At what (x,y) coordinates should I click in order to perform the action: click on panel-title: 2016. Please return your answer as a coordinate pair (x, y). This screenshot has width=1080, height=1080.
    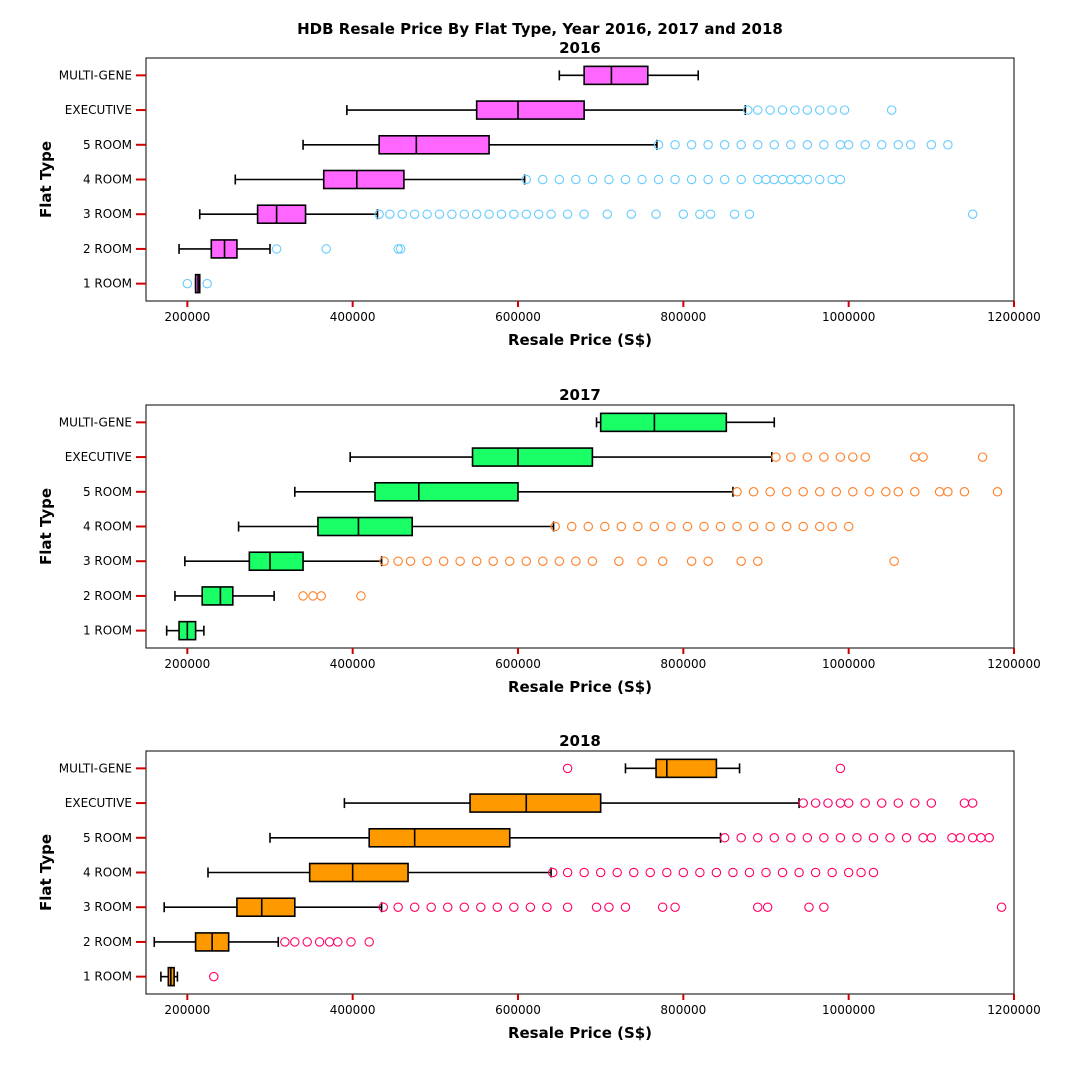
    Looking at the image, I should click on (580, 48).